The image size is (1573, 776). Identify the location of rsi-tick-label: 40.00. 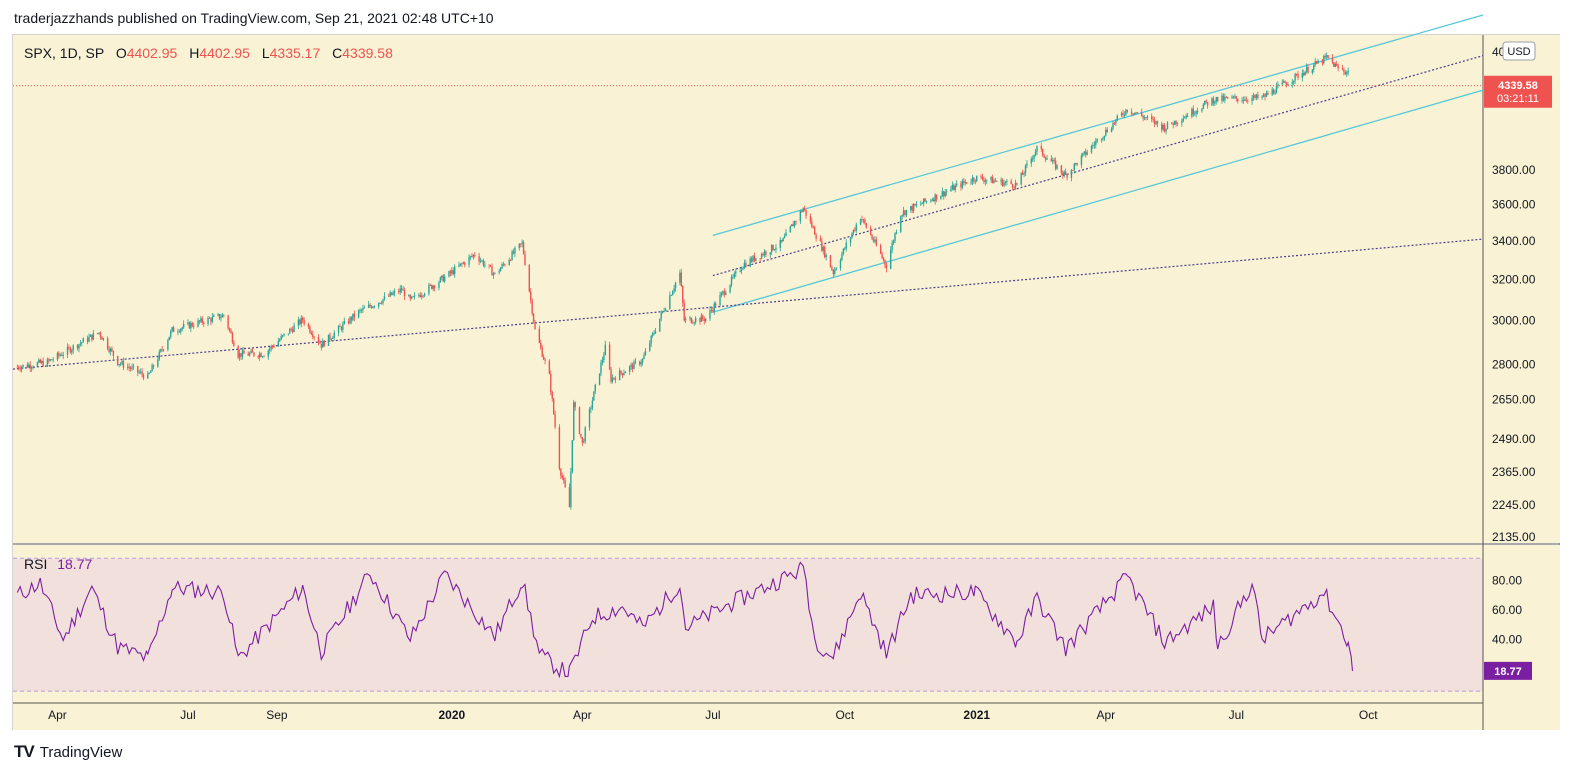
(1507, 640).